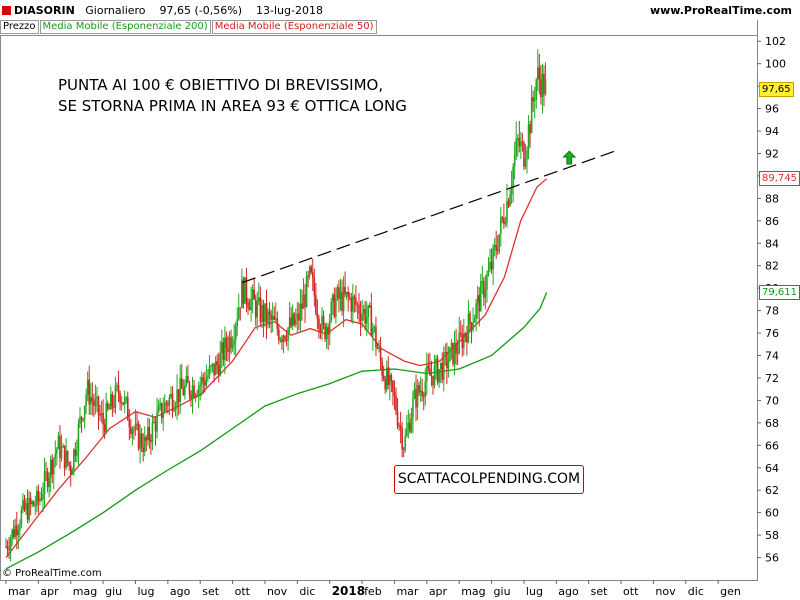 Image resolution: width=800 pixels, height=600 pixels. What do you see at coordinates (772, 468) in the screenshot?
I see `y-tick-label: 64` at bounding box center [772, 468].